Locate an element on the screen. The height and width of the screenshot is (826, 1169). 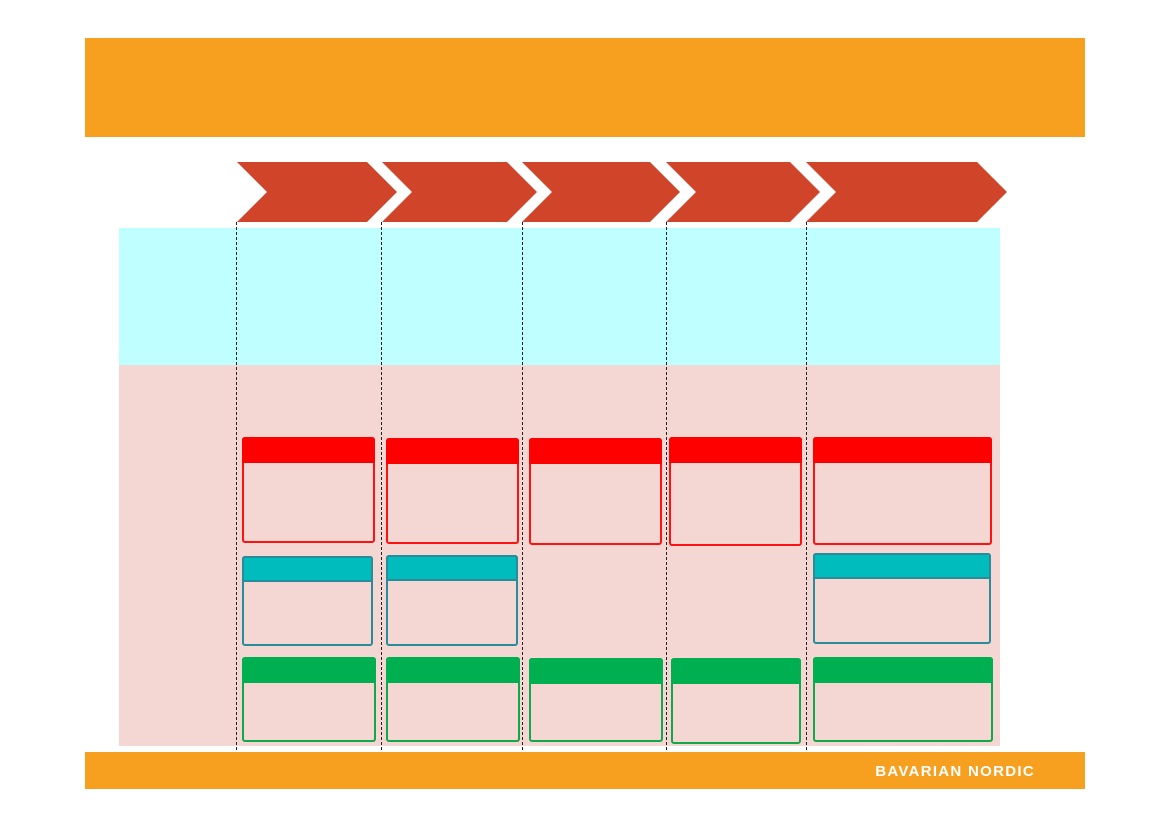
company-logo: BAVARIAN NORDIC is located at coordinates (955, 771).